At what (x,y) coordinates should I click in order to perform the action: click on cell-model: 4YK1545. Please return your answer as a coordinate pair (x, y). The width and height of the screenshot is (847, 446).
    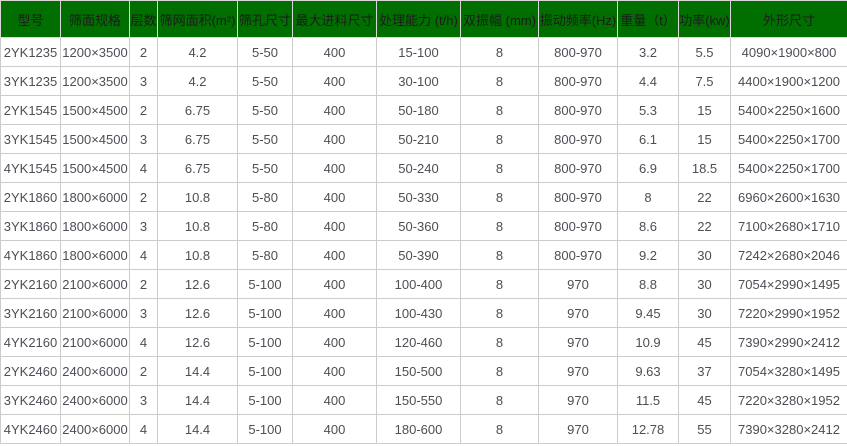
    Looking at the image, I should click on (30, 168).